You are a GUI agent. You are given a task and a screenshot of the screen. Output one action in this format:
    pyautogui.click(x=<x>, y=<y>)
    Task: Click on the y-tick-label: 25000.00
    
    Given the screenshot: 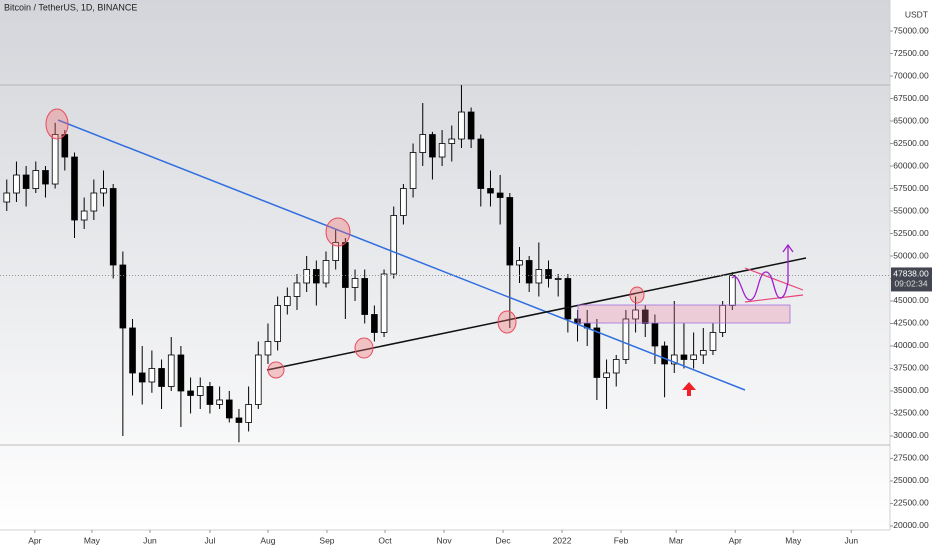 What is the action you would take?
    pyautogui.click(x=911, y=480)
    